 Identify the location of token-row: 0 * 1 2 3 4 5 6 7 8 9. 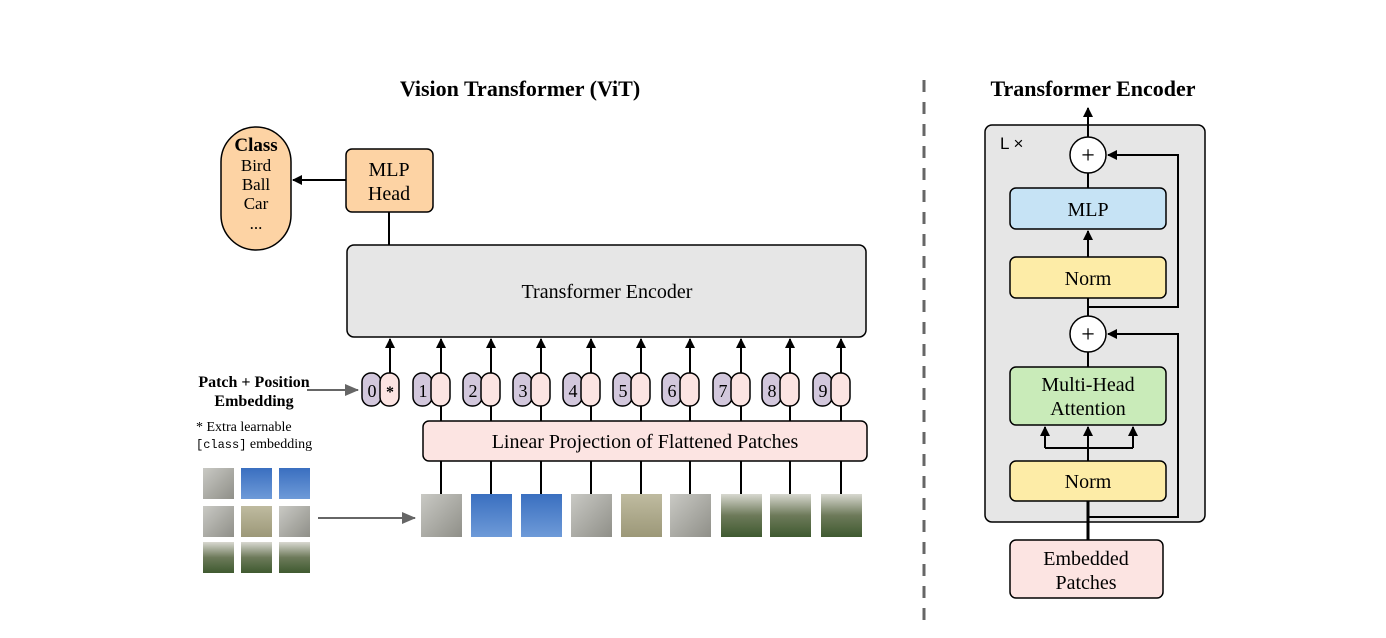
(611, 437).